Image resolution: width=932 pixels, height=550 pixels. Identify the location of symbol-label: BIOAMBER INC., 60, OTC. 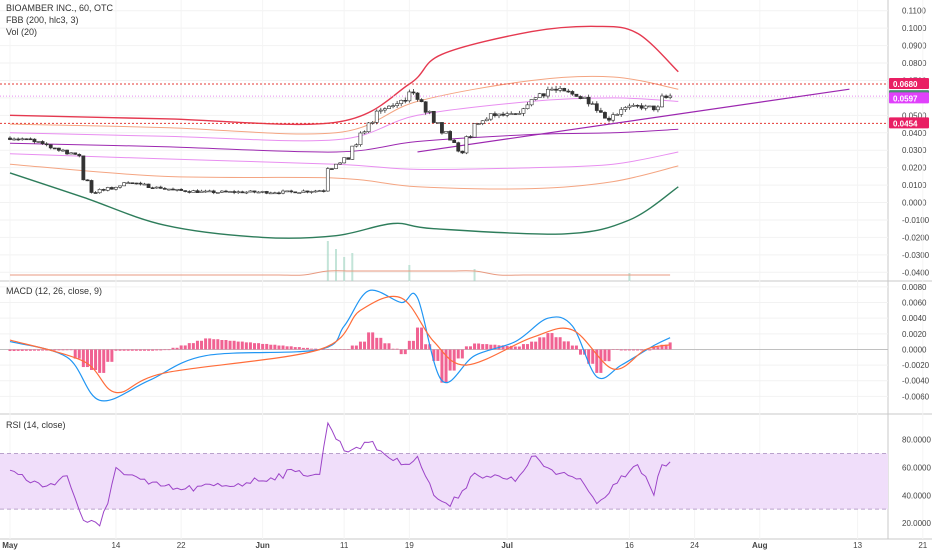
(60, 8).